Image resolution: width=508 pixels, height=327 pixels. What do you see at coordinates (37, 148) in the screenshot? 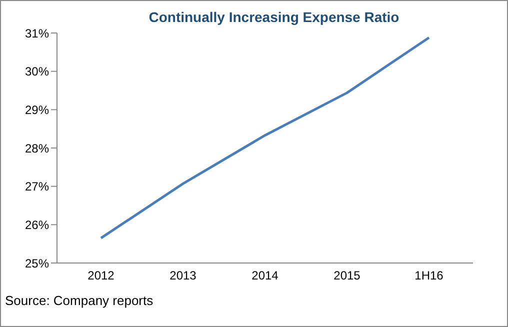
I see `y-tick-label: 28%` at bounding box center [37, 148].